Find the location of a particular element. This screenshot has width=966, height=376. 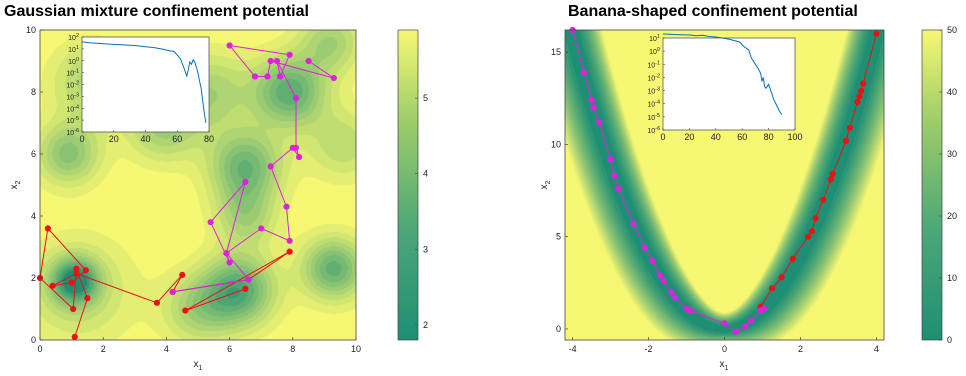

y-tick-label-right: 0 is located at coordinates (558, 329).